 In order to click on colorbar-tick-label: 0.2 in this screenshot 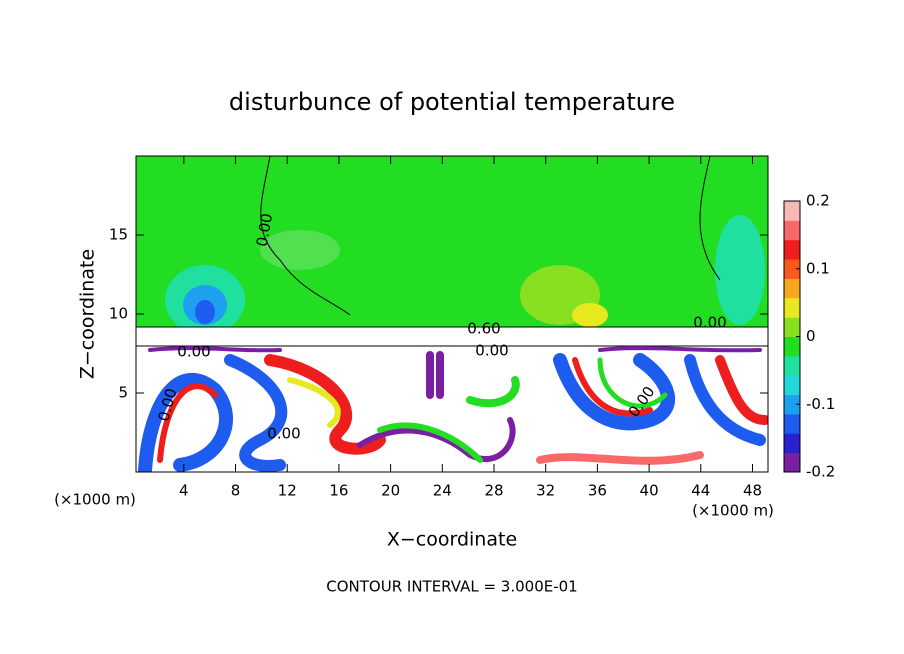, I will do `click(818, 201)`.